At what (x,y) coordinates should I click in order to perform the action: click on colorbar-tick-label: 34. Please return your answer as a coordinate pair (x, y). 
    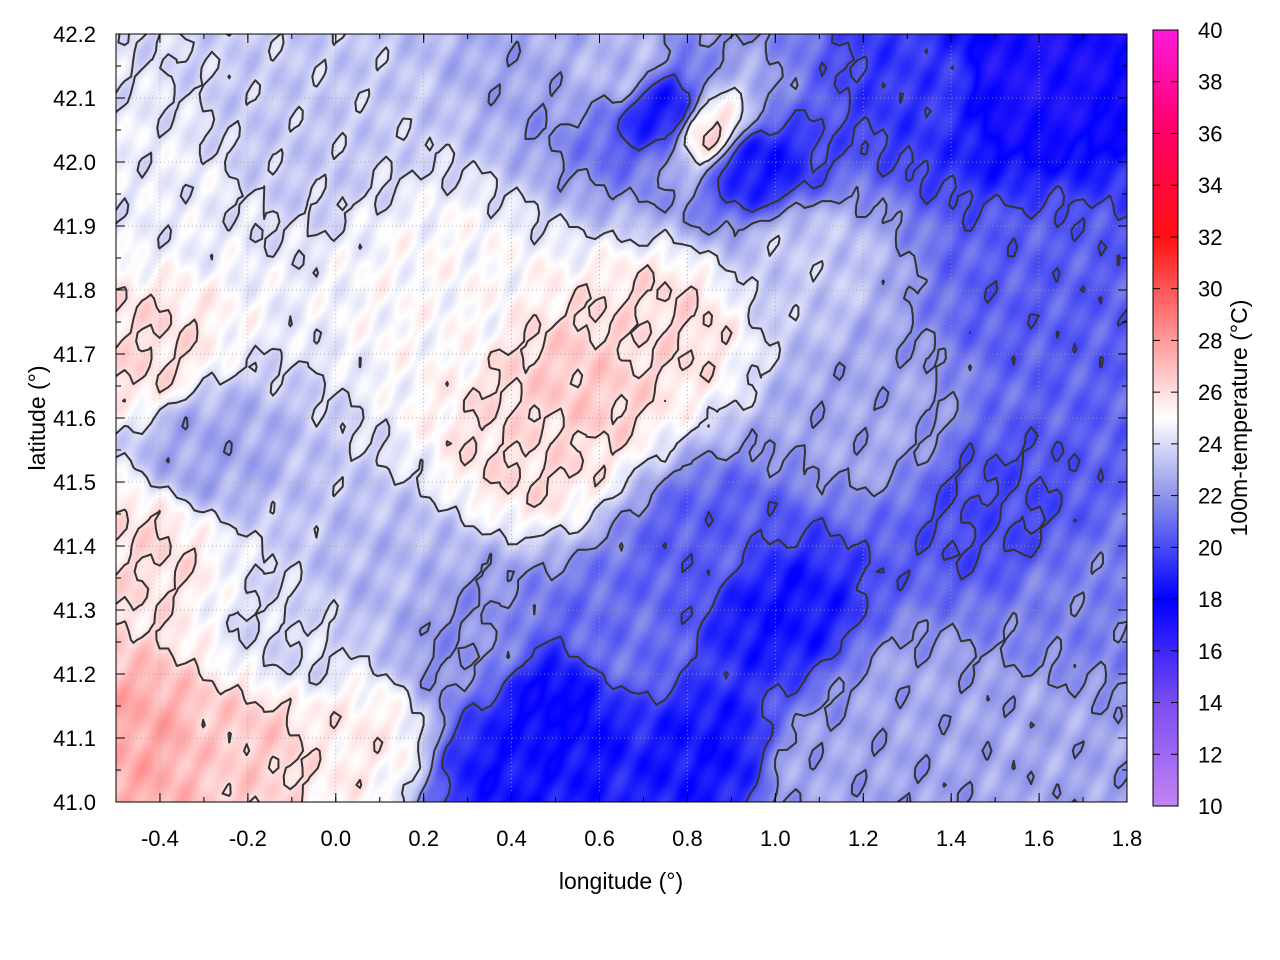
    Looking at the image, I should click on (1210, 185).